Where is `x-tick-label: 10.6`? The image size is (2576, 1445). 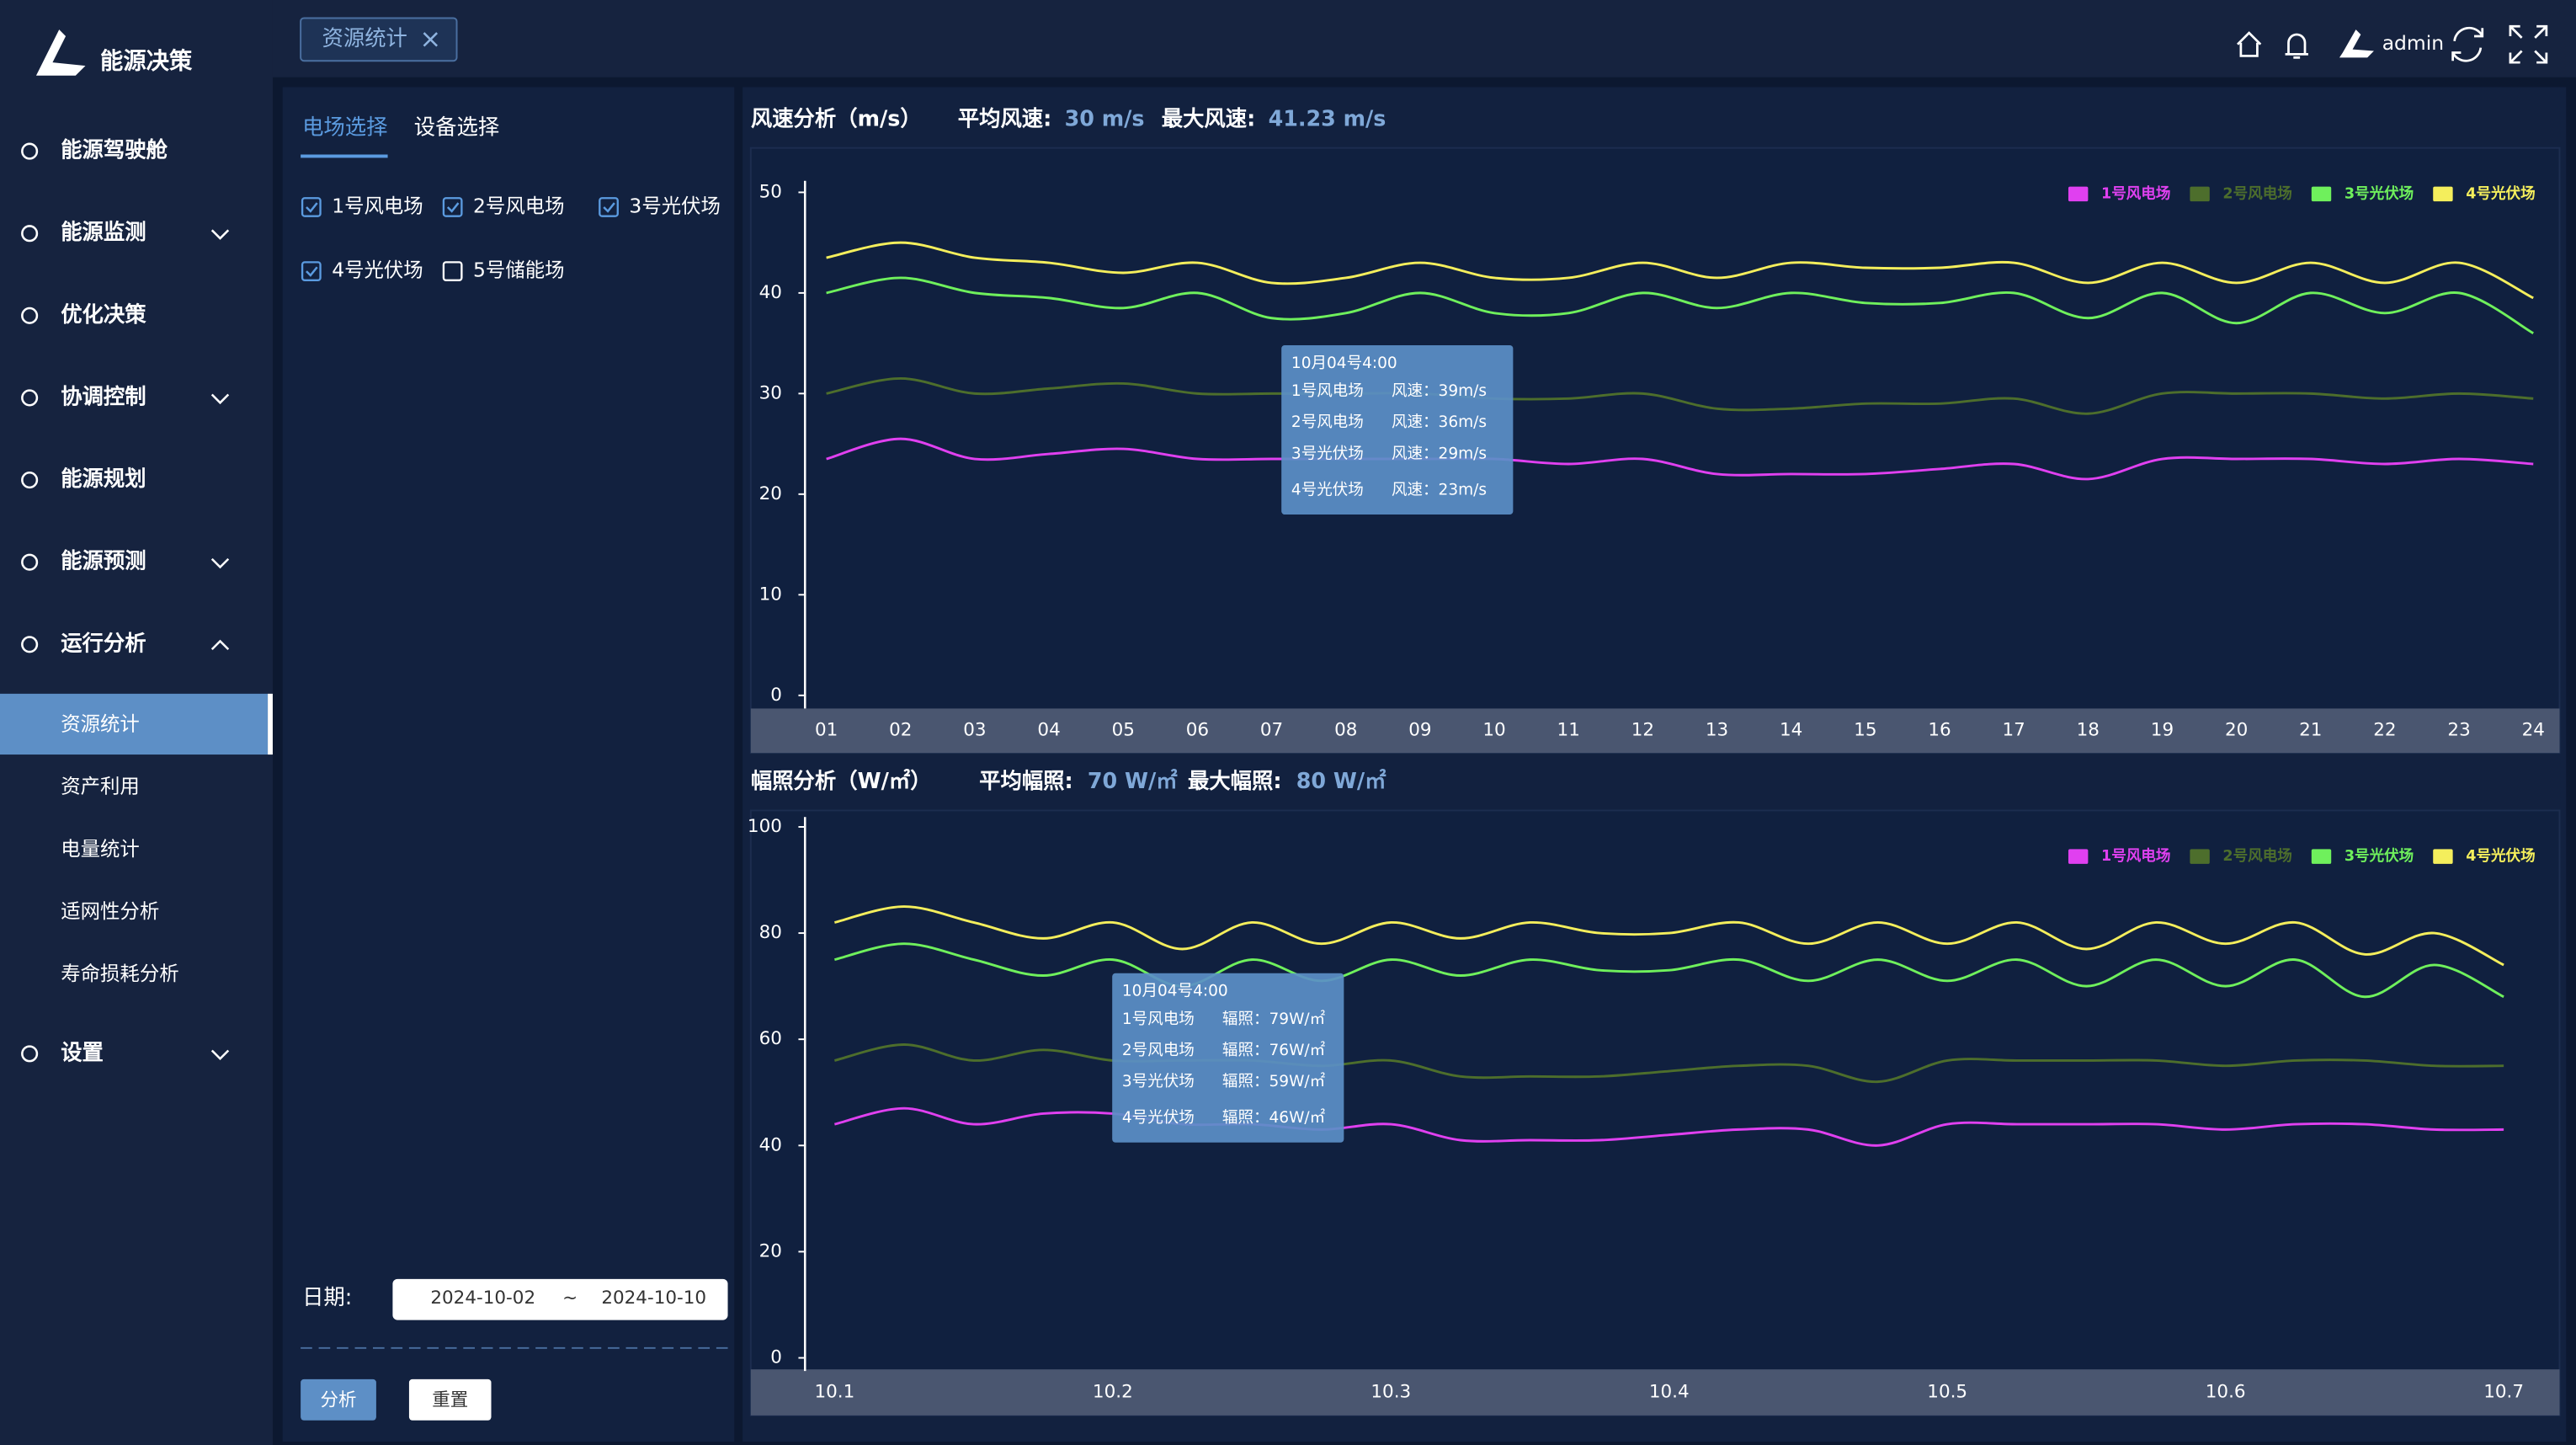
x-tick-label: 10.6 is located at coordinates (2226, 1392).